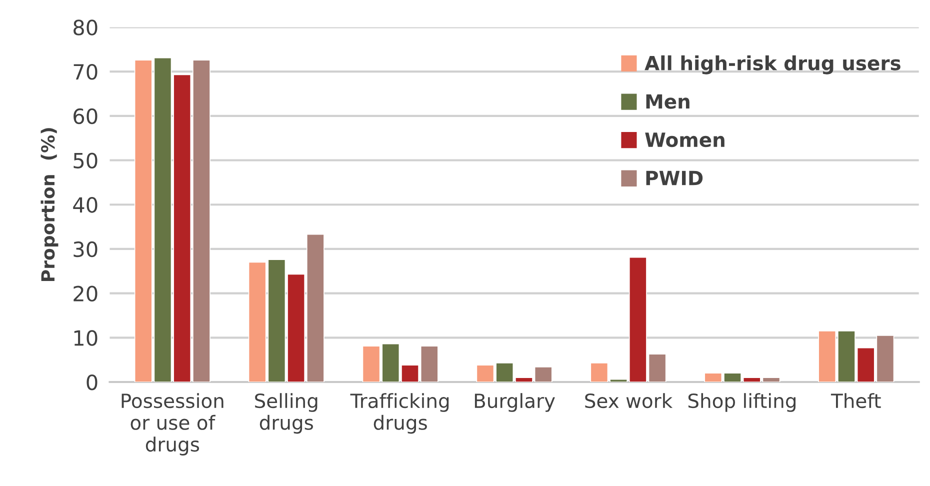 This screenshot has width=930, height=486. Describe the element at coordinates (772, 64) in the screenshot. I see `legend-label: All high-risk drug users` at that location.